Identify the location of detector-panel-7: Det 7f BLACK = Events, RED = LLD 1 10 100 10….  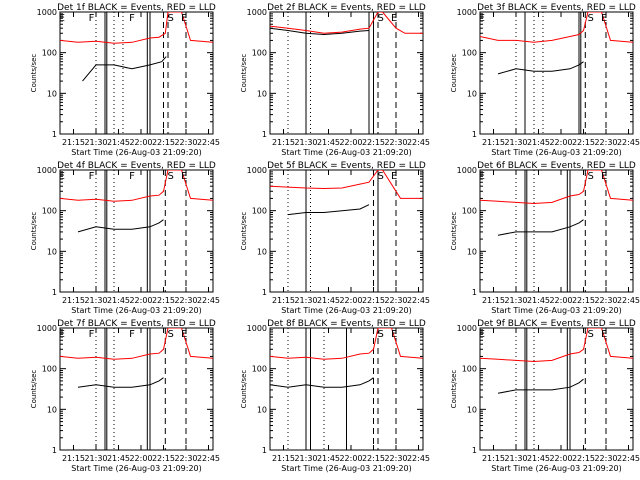
(125, 396).